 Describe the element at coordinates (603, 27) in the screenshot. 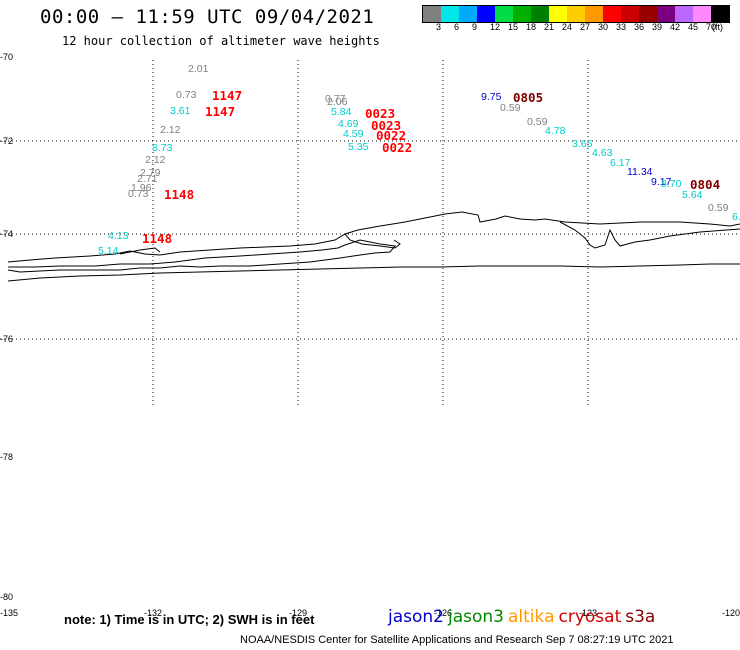

I see `legend-tick: 30` at that location.